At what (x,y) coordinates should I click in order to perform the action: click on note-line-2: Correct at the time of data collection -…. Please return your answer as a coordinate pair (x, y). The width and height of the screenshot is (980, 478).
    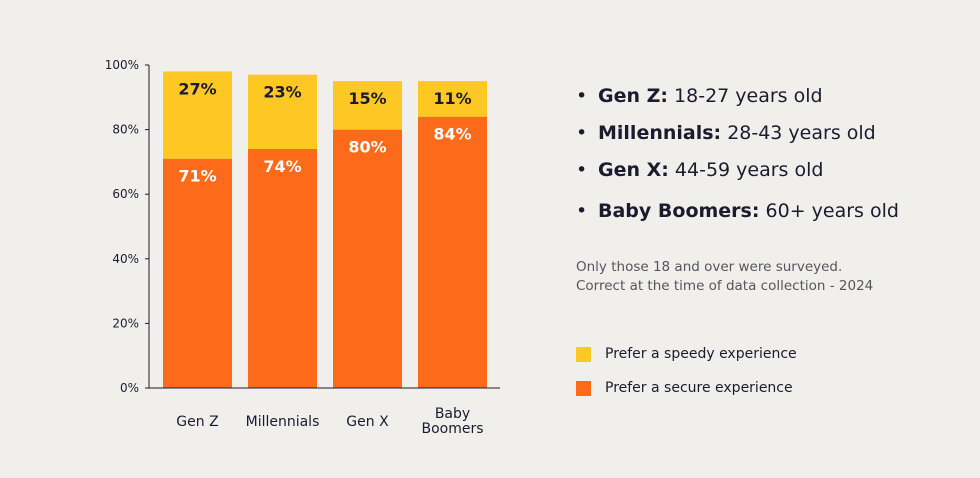
    Looking at the image, I should click on (725, 286).